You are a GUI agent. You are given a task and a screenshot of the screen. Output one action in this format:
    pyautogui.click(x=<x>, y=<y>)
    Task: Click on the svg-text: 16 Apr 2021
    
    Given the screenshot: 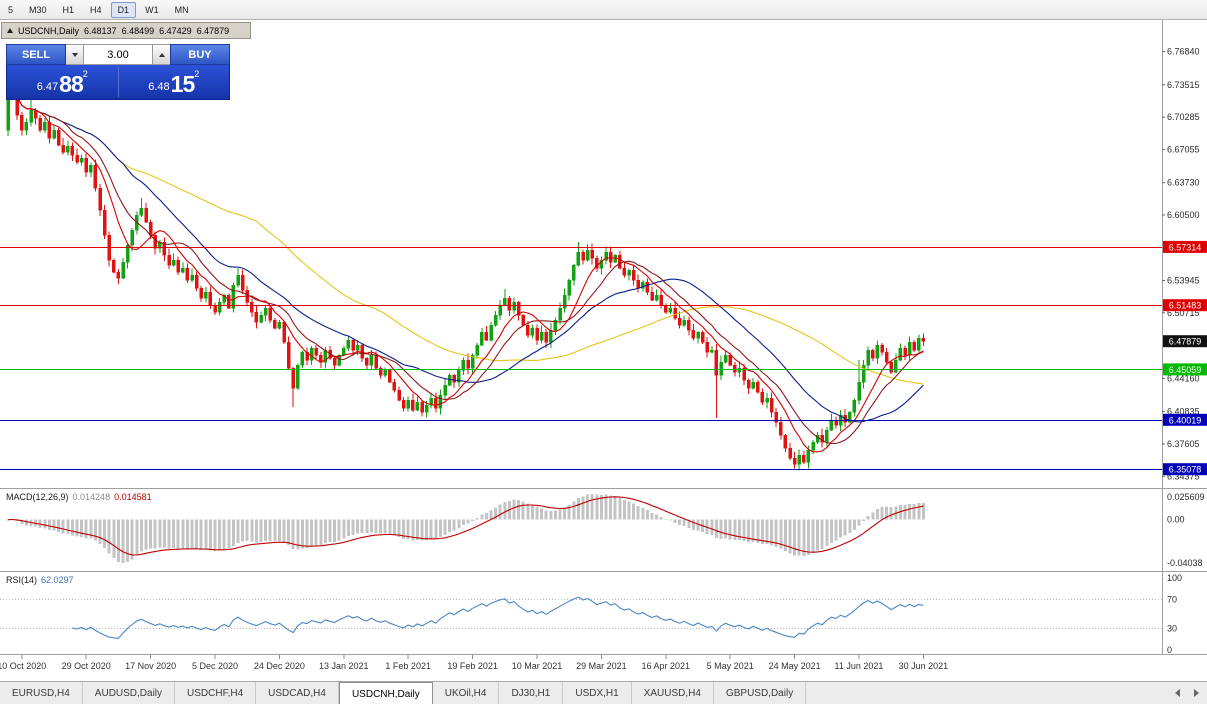 What is the action you would take?
    pyautogui.click(x=666, y=666)
    